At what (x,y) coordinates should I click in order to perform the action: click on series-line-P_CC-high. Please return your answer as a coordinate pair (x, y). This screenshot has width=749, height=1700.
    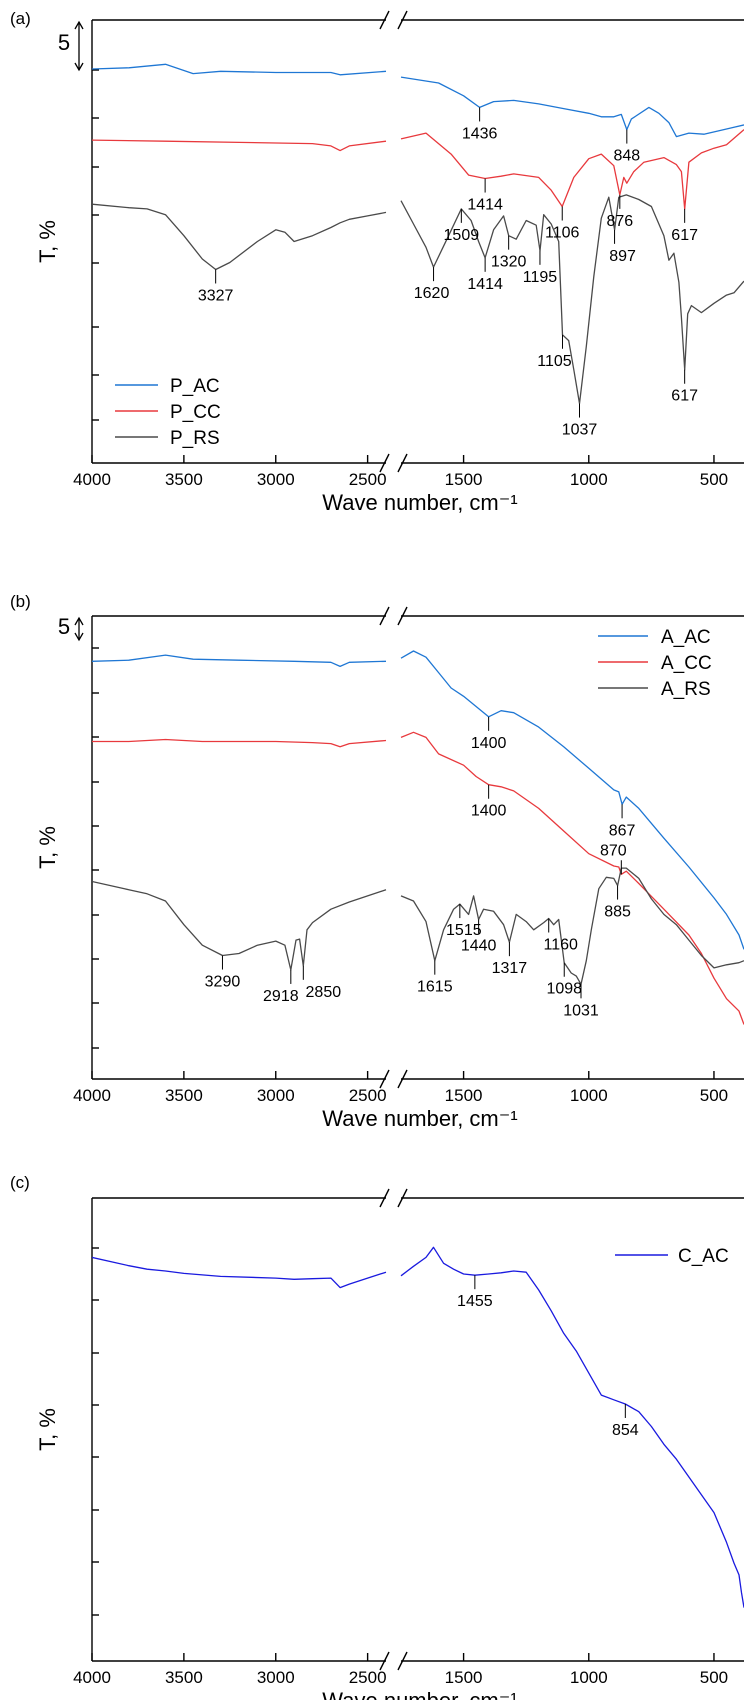
    Looking at the image, I should click on (239, 145).